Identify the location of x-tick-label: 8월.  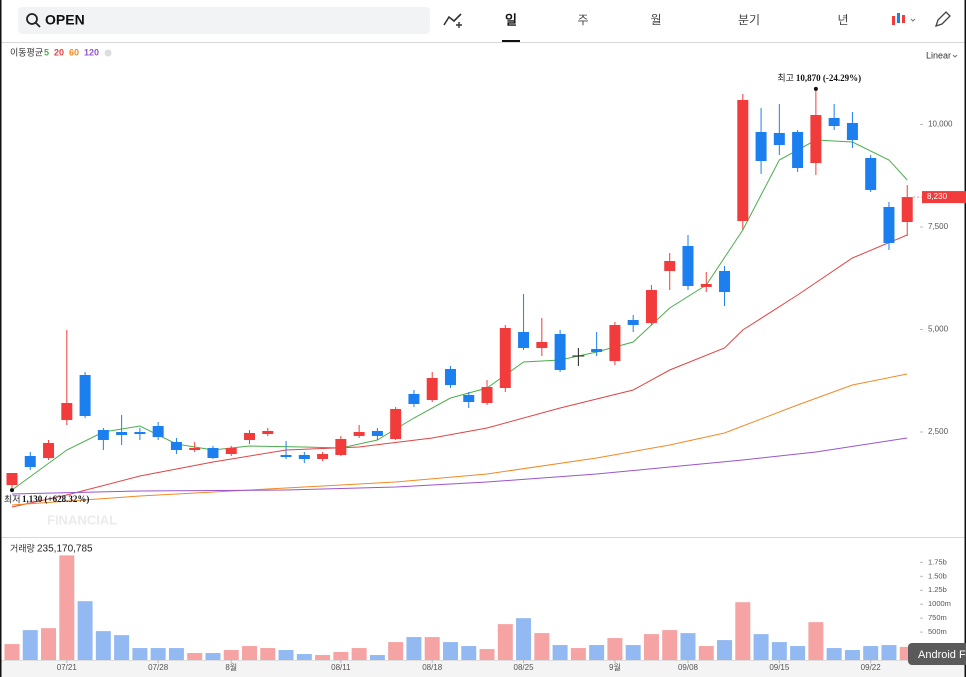
(231, 667).